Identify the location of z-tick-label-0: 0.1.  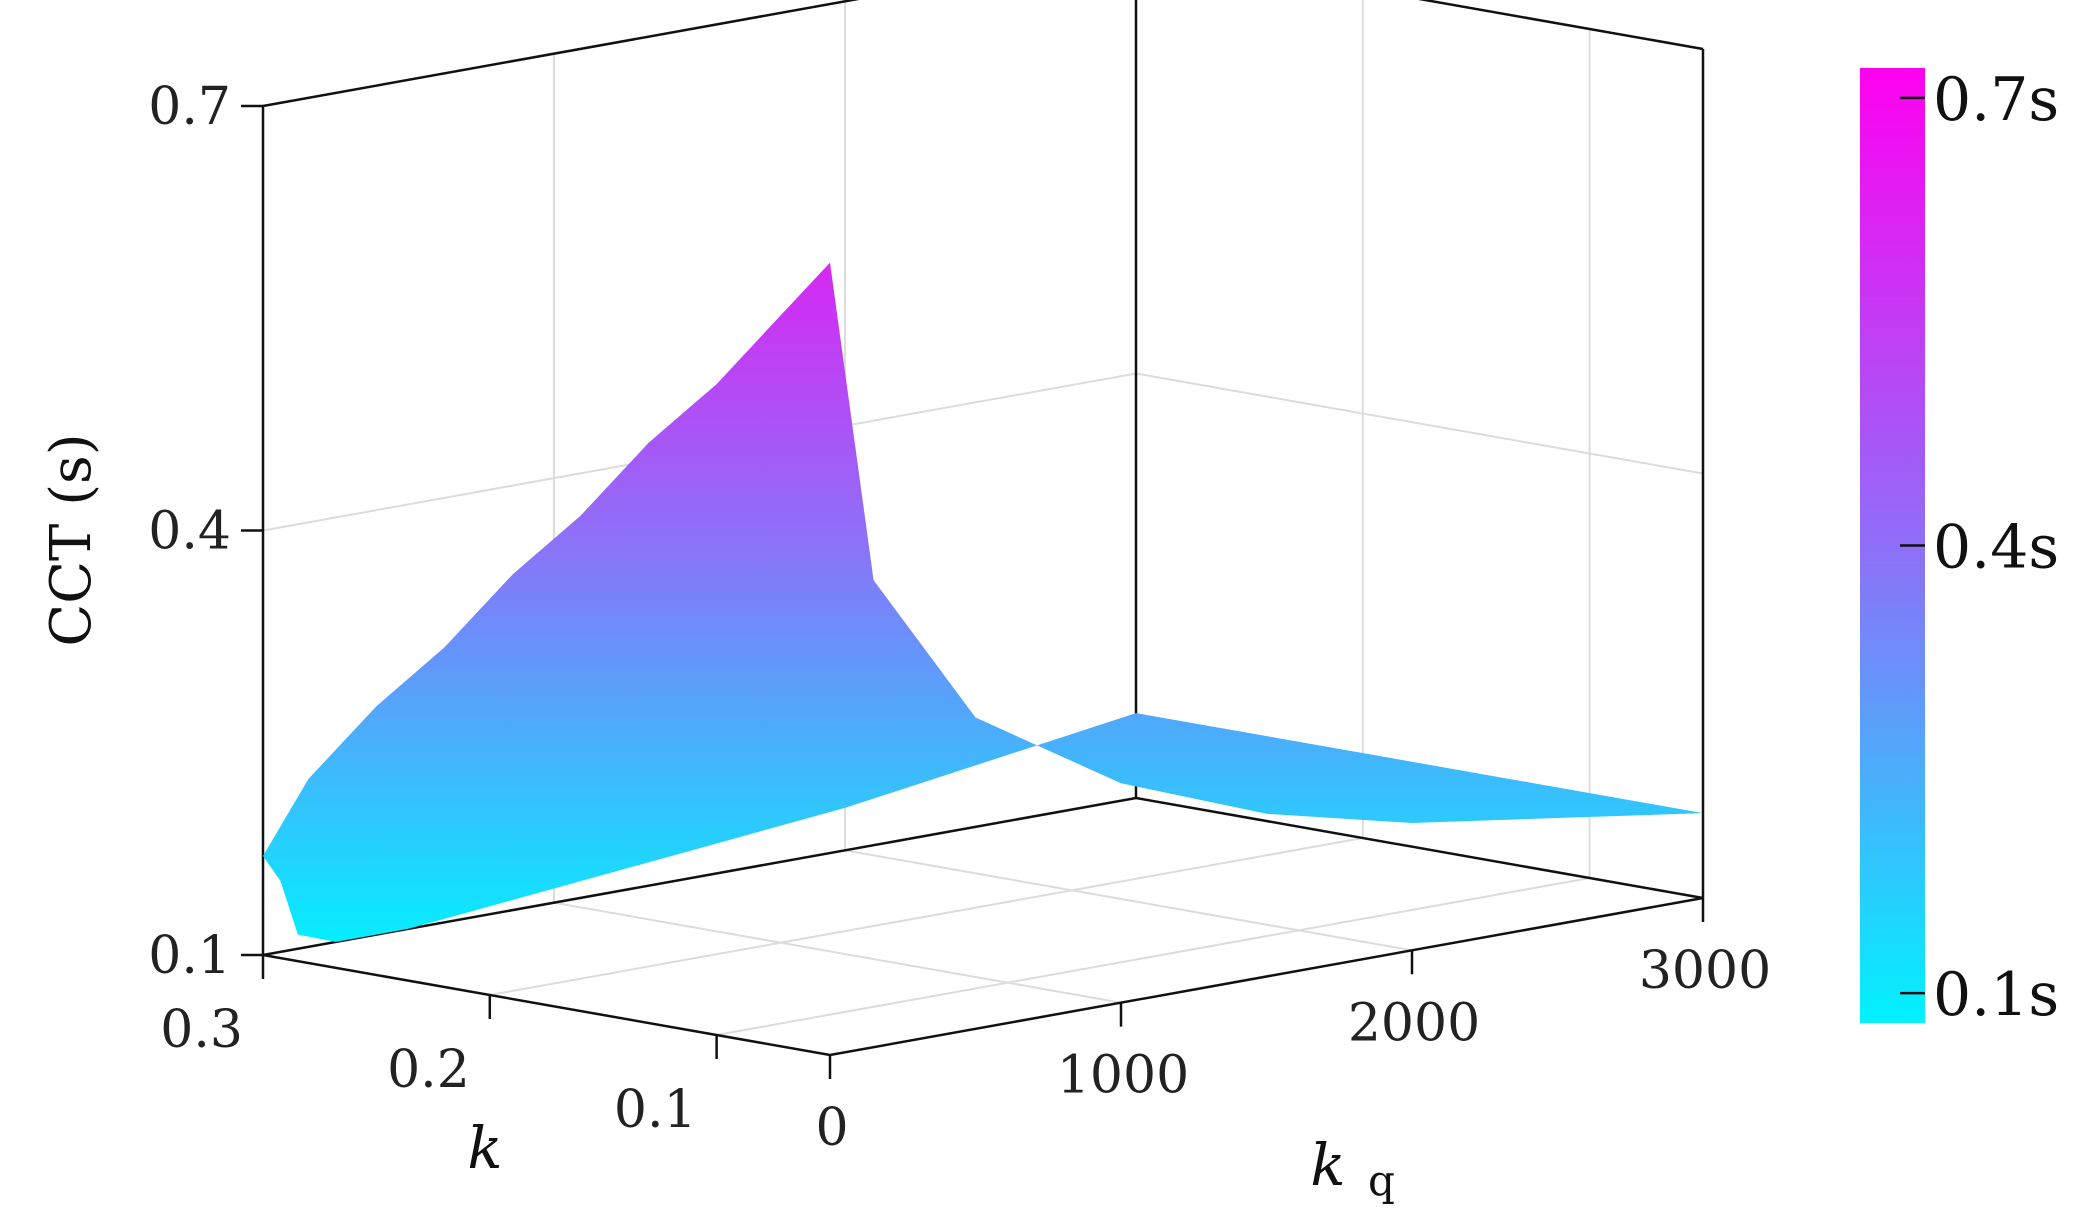
(189, 956).